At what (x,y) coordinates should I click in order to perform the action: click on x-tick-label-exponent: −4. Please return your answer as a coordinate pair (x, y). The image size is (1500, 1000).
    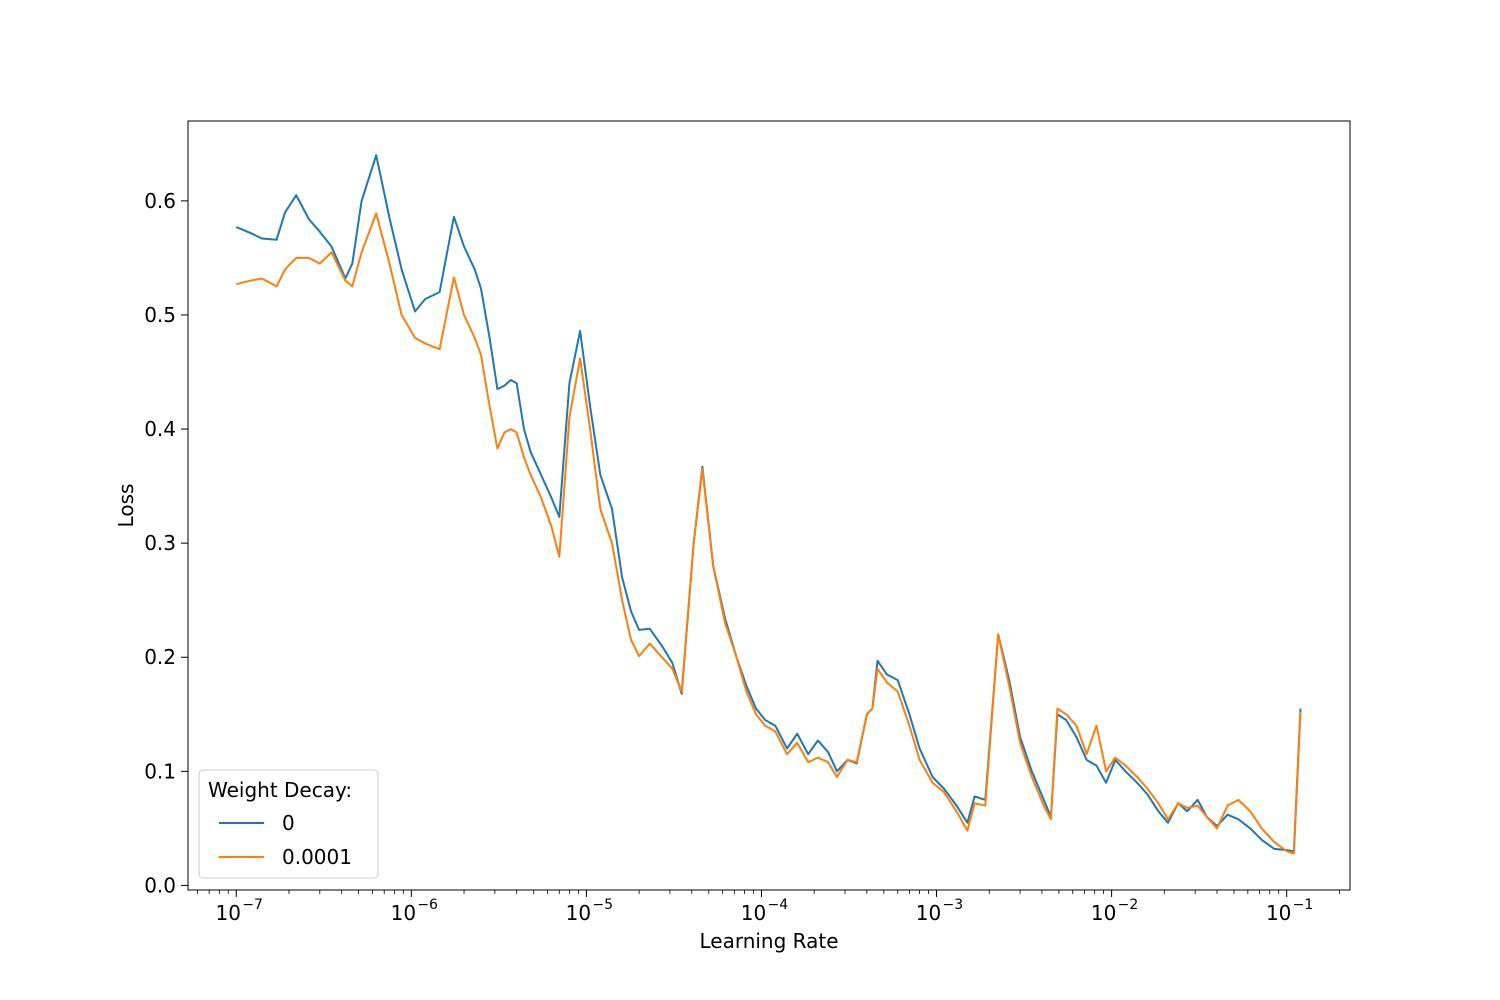
    Looking at the image, I should click on (777, 905).